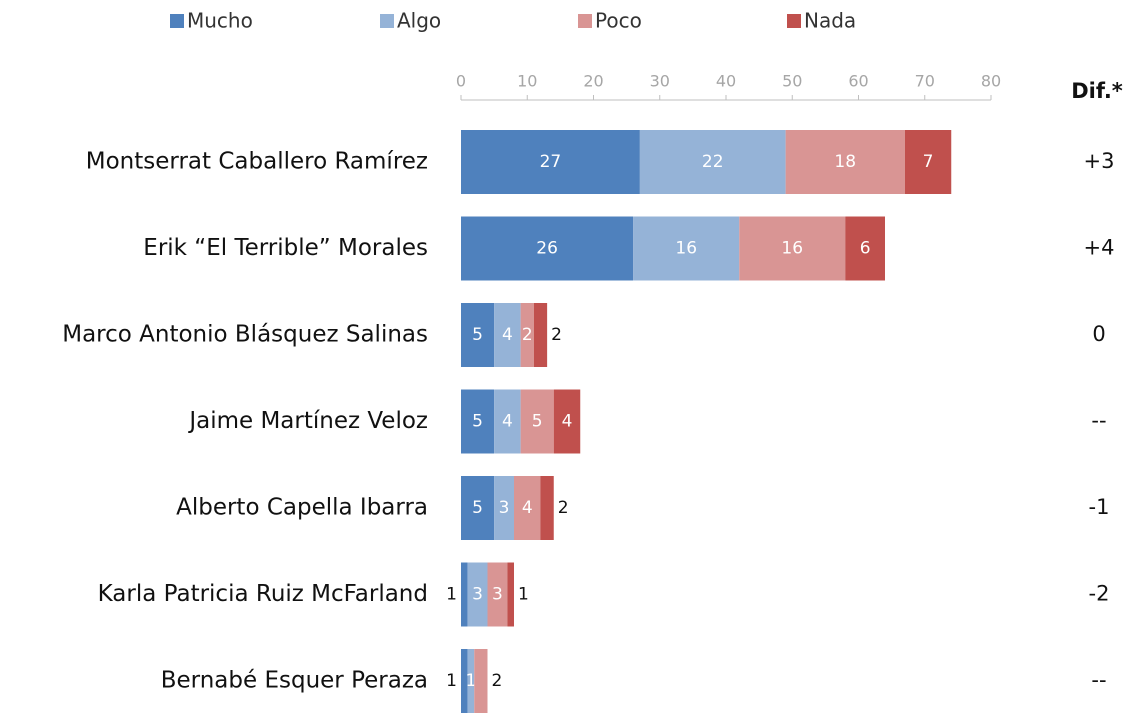 This screenshot has width=1133, height=714. I want to click on data-label: 26, so click(547, 249).